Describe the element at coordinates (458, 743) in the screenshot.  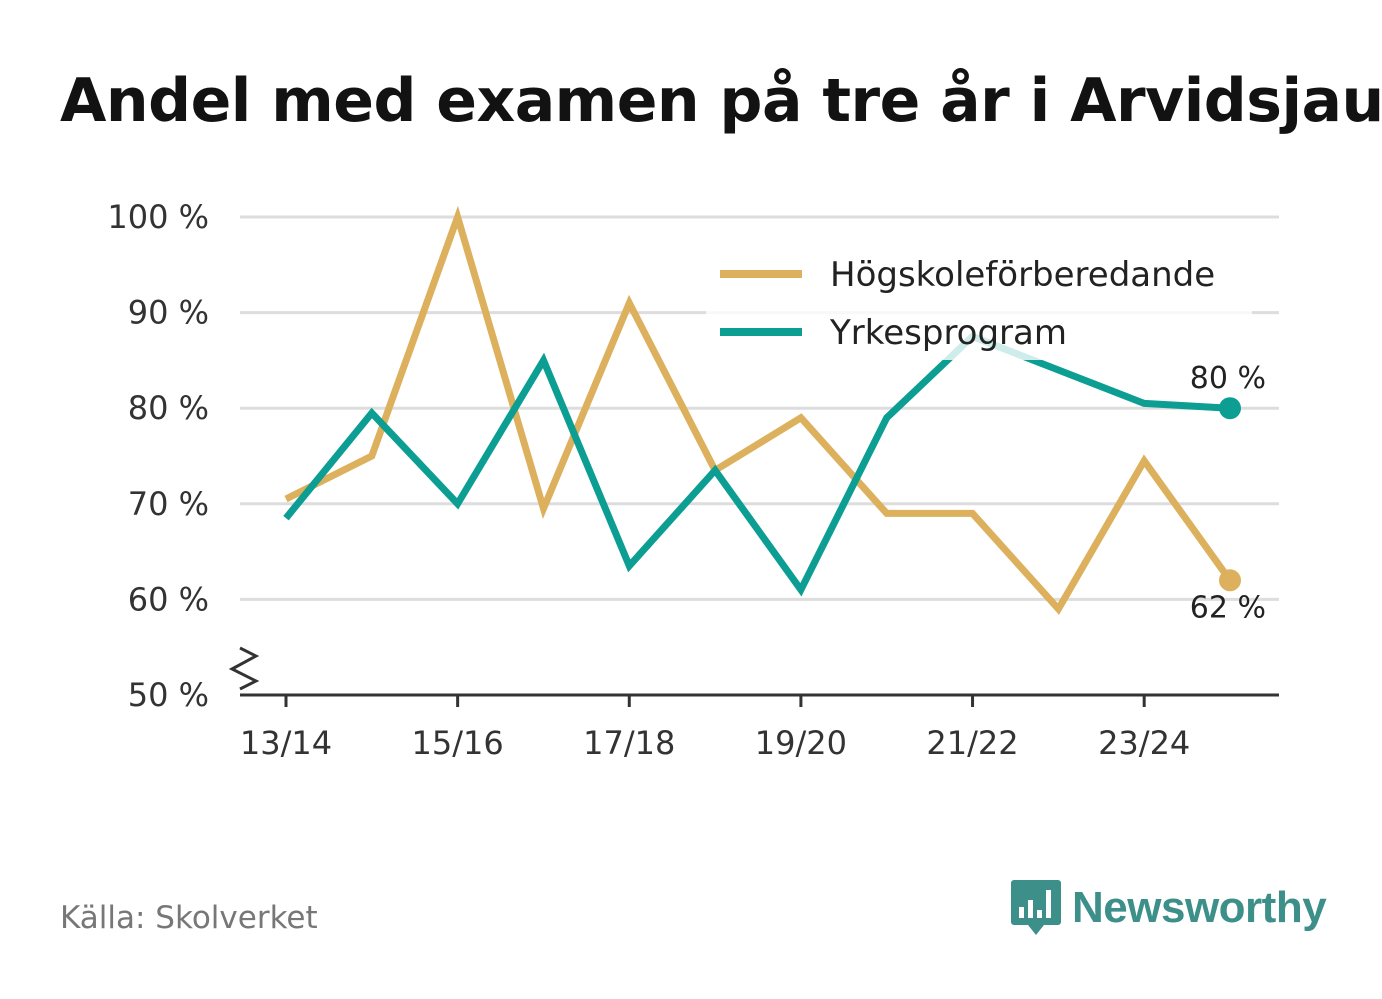
I see `x-tick-label: 15/16` at that location.